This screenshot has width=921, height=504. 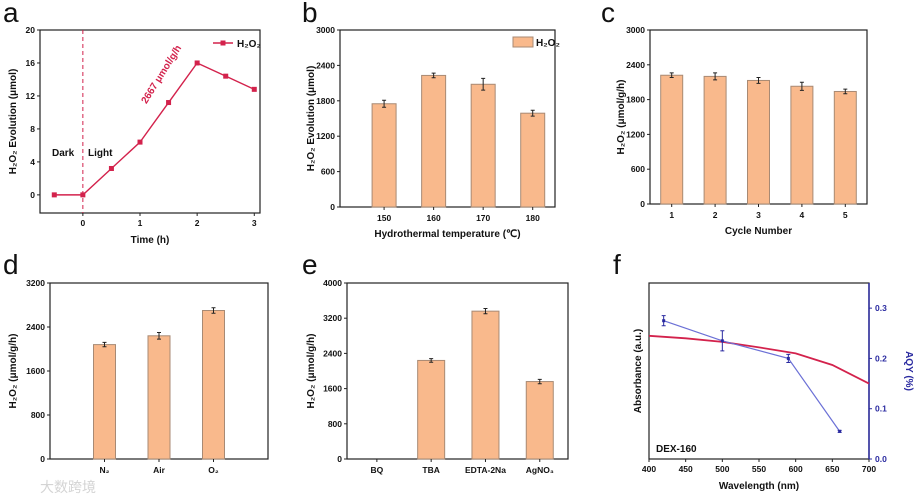 I want to click on rate-annotation: 2667 μmol/g/h, so click(x=162, y=74).